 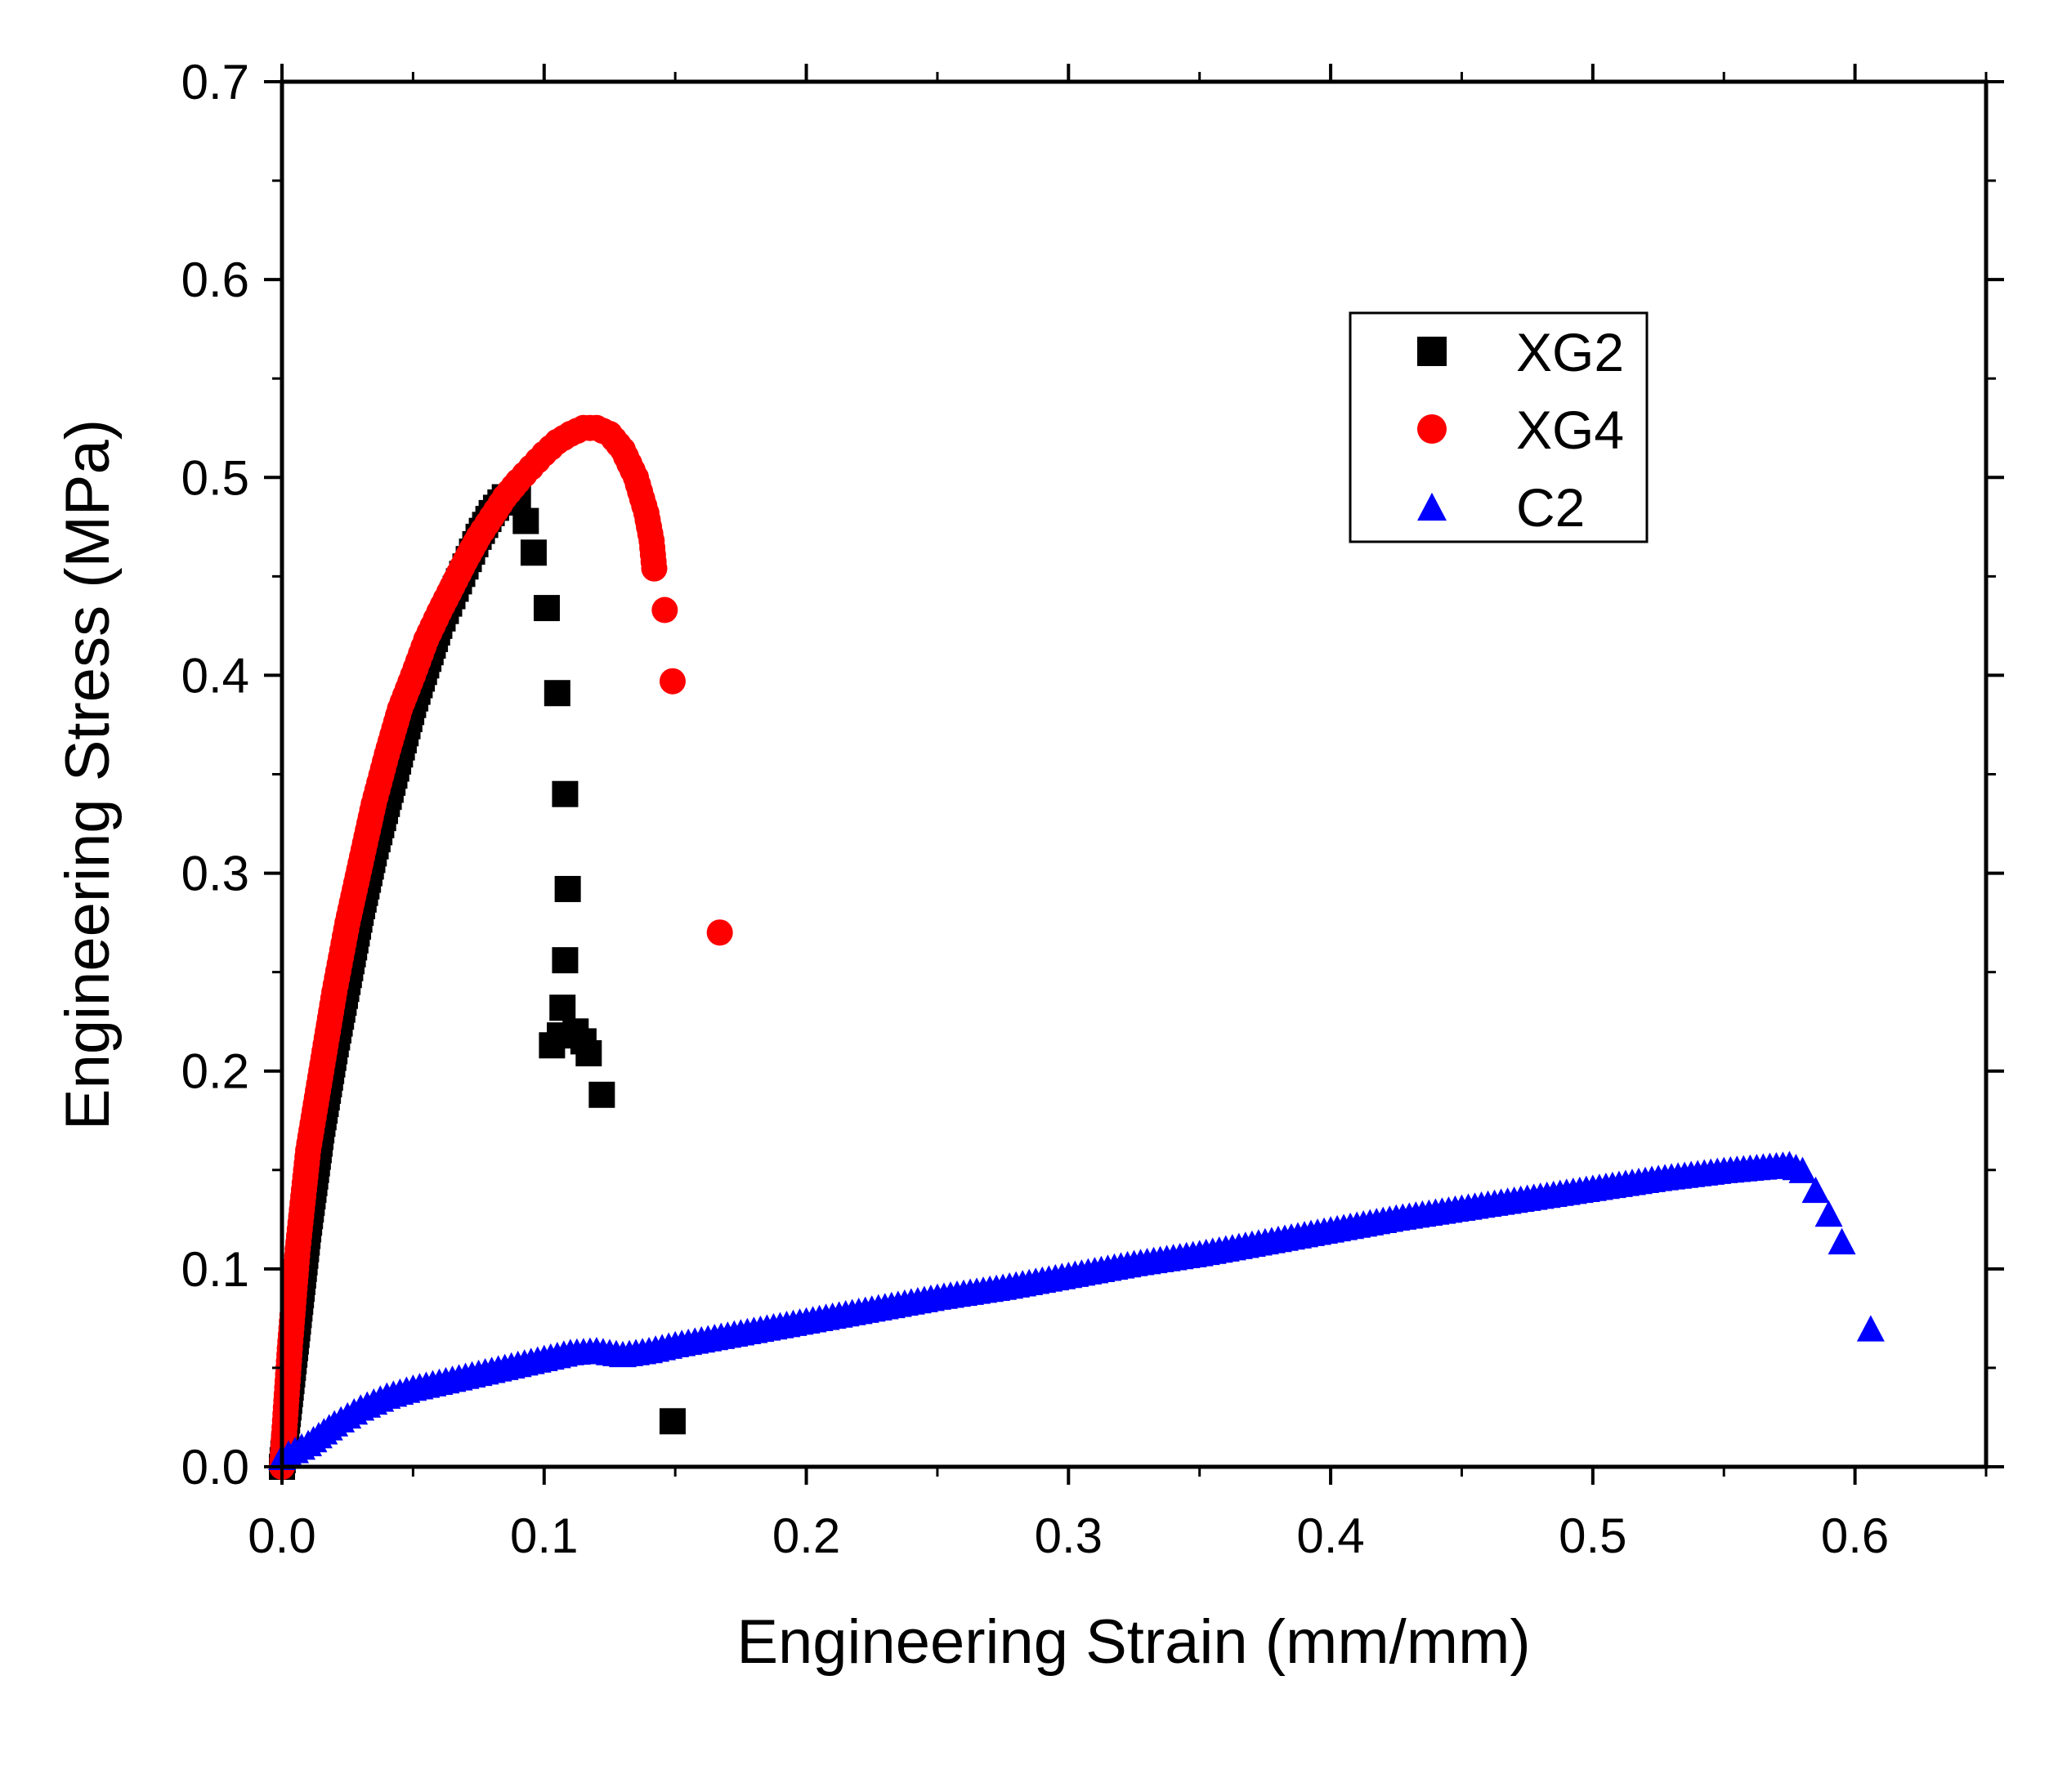 What do you see at coordinates (215, 82) in the screenshot?
I see `y-tick-label: 0.7` at bounding box center [215, 82].